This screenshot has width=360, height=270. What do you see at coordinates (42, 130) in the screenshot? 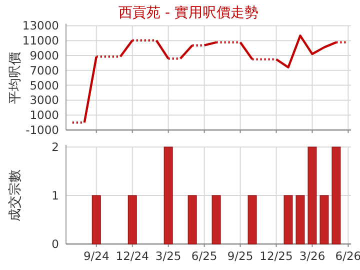
I see `y-tick-label: -1000` at bounding box center [42, 130].